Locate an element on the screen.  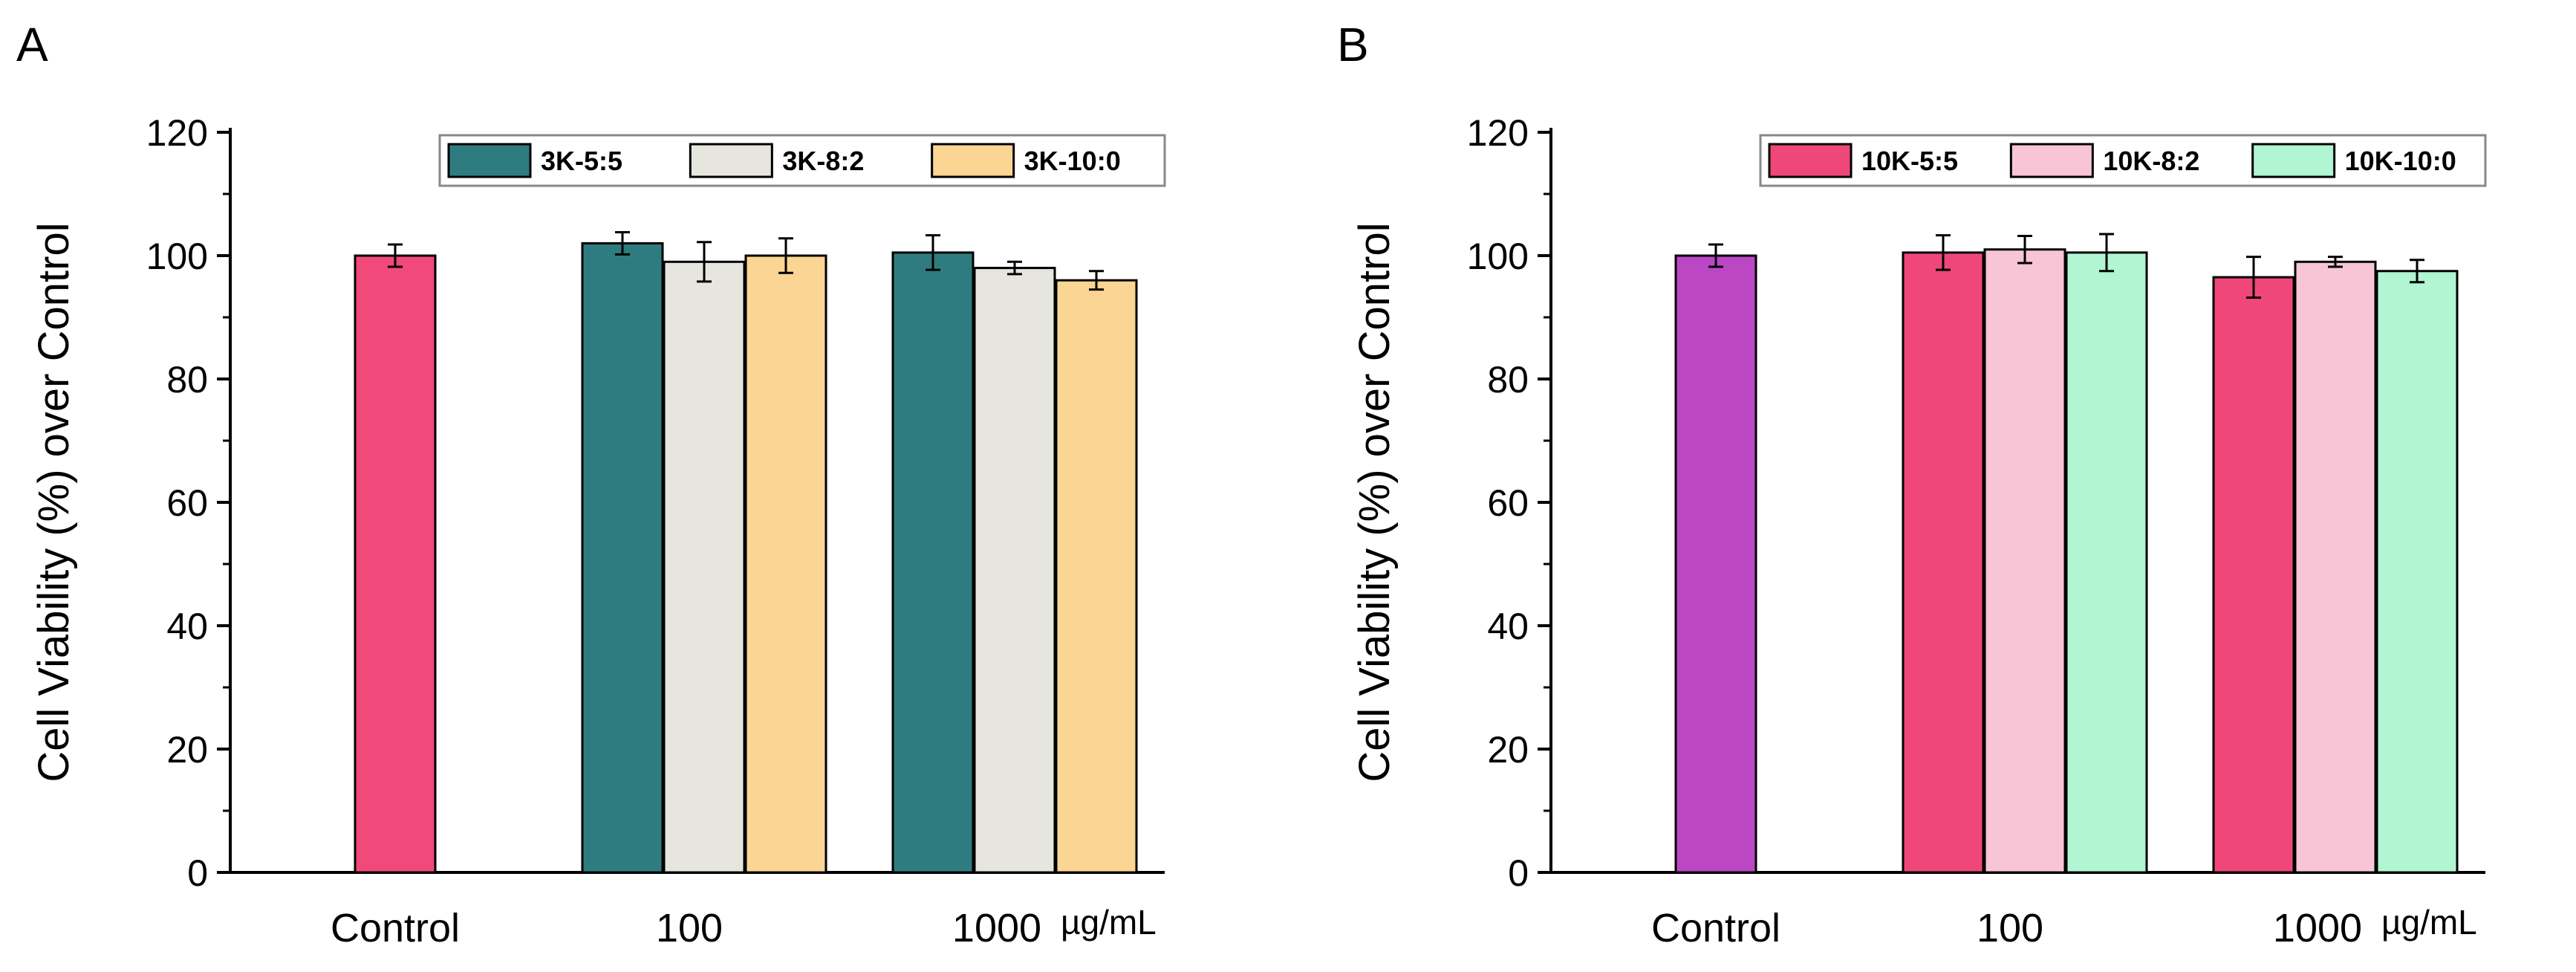
legend-label: 3K-10:0 is located at coordinates (1072, 161).